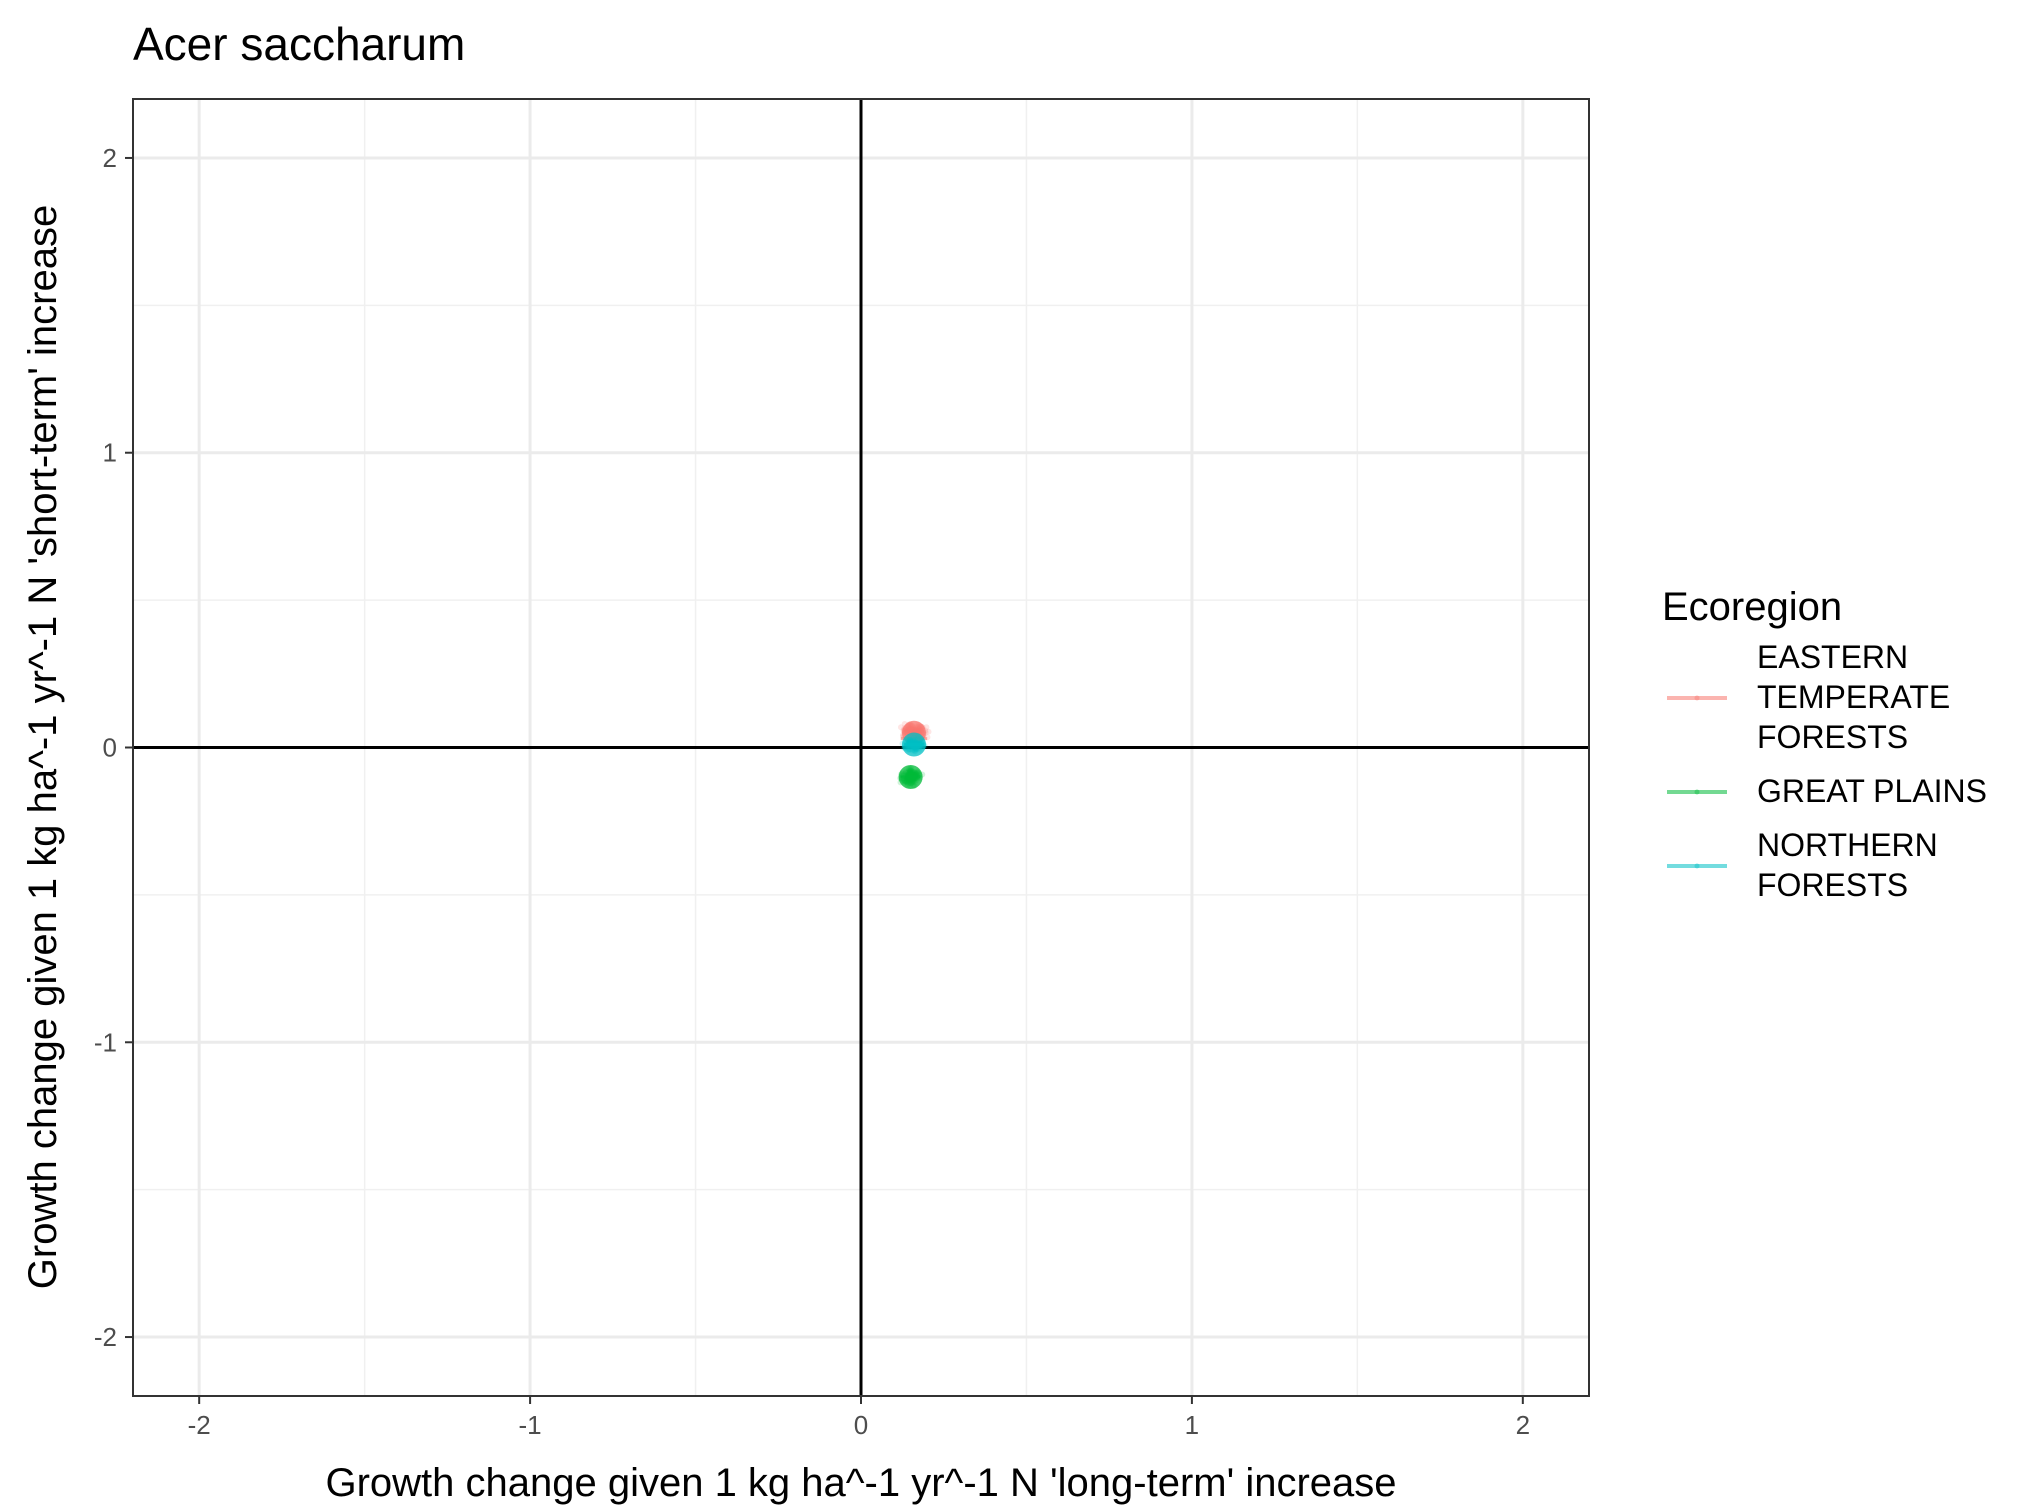 The width and height of the screenshot is (2043, 1512). I want to click on series-northern-forests, so click(913, 744).